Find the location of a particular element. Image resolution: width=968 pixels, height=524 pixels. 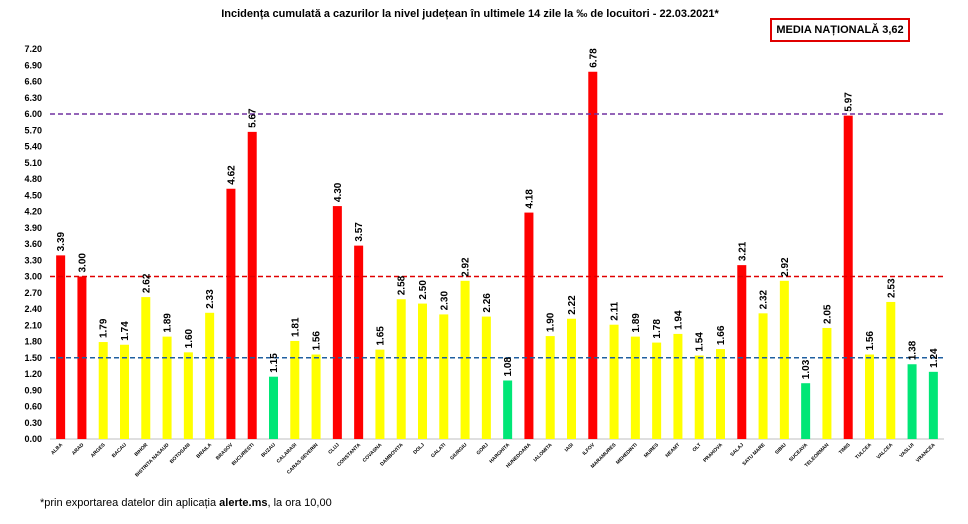

data-label: 4.30 is located at coordinates (338, 192).